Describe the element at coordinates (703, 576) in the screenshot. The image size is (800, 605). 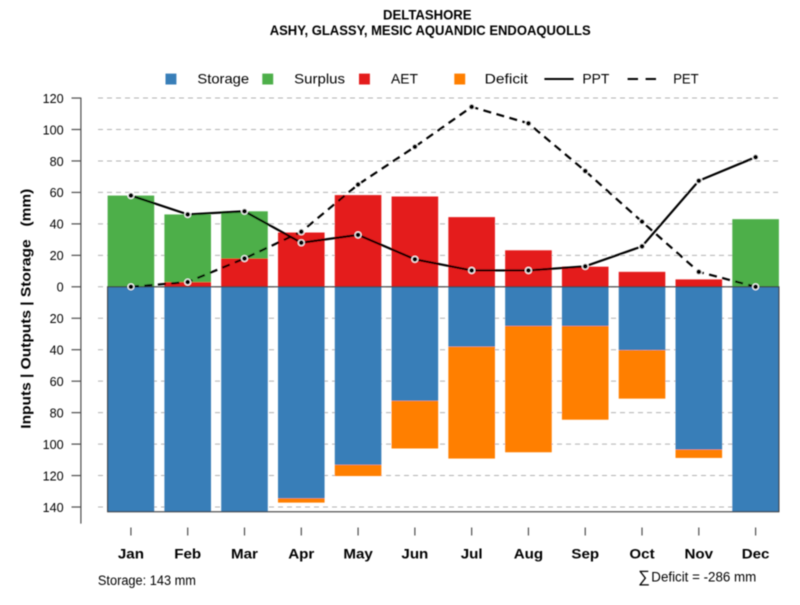
I see `svg-text: Deficit = -286 mm` at that location.